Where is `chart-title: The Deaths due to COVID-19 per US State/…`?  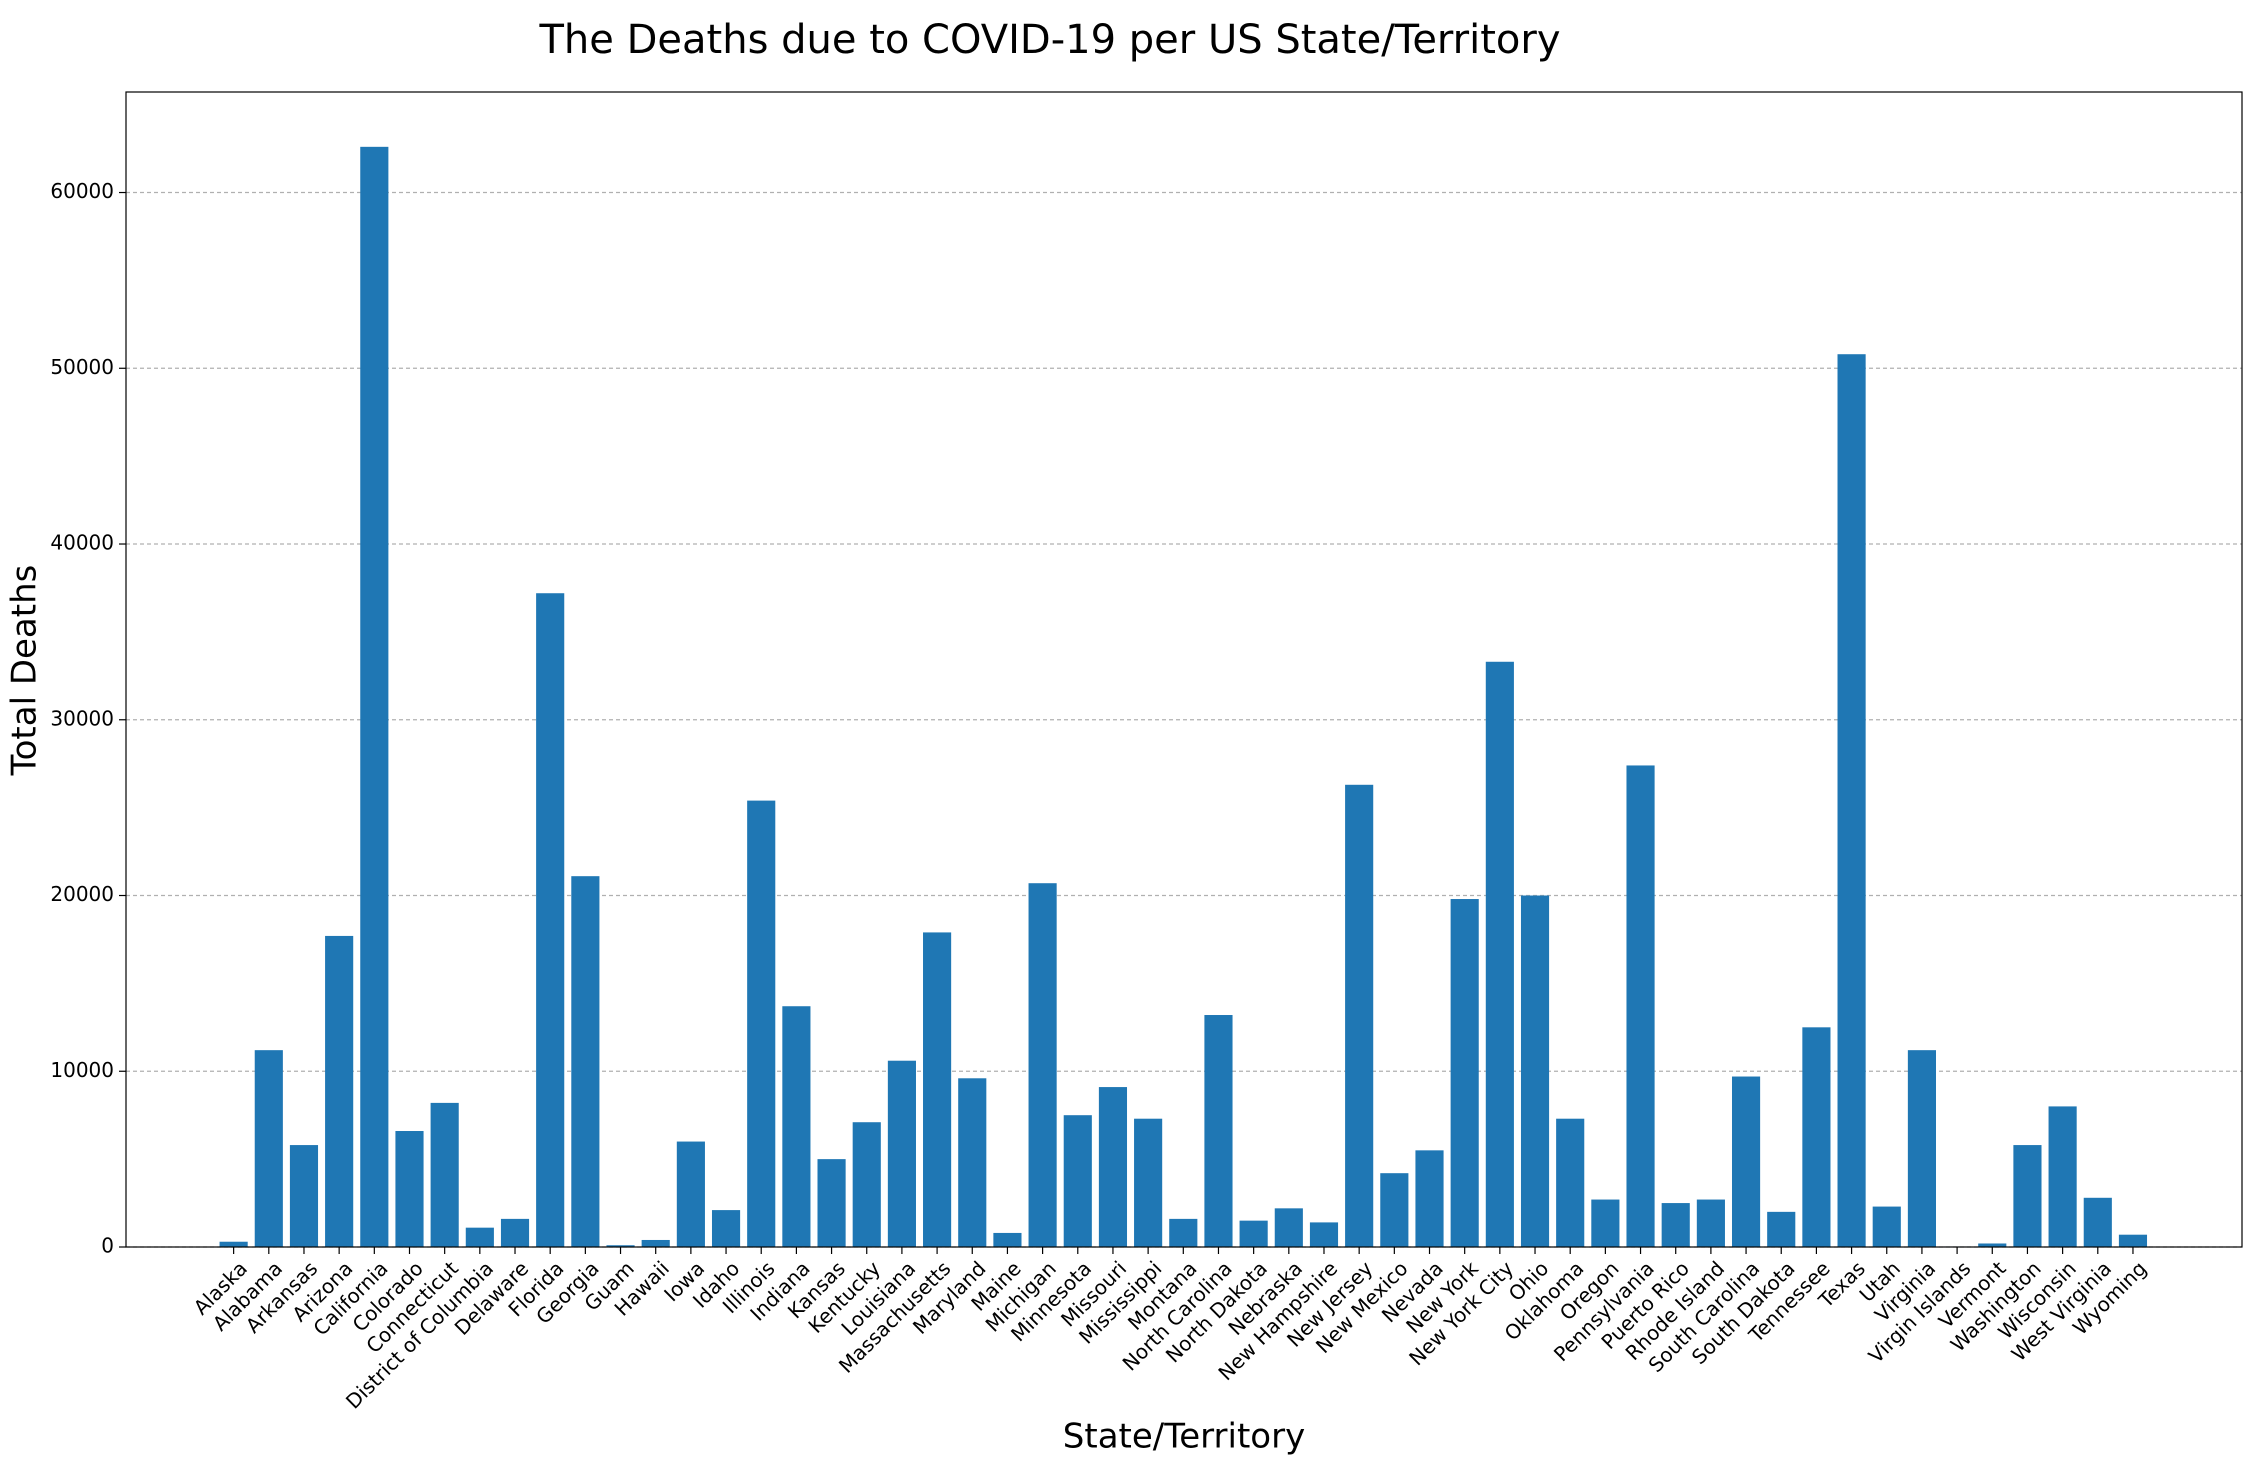 chart-title: The Deaths due to COVID-19 per US State/… is located at coordinates (1050, 40).